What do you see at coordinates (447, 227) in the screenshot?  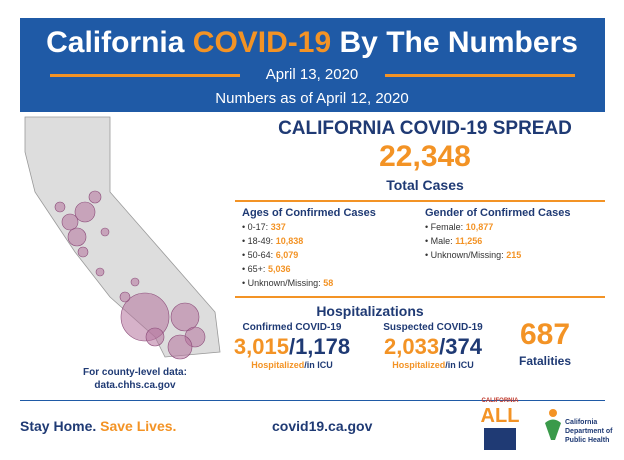 I see `item-label: Female:` at bounding box center [447, 227].